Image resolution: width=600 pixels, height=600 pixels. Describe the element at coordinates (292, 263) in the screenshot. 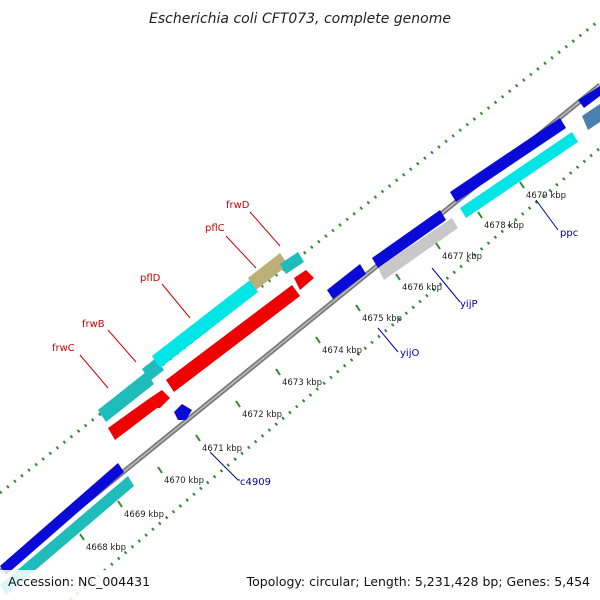

I see `cds-frwd` at that location.